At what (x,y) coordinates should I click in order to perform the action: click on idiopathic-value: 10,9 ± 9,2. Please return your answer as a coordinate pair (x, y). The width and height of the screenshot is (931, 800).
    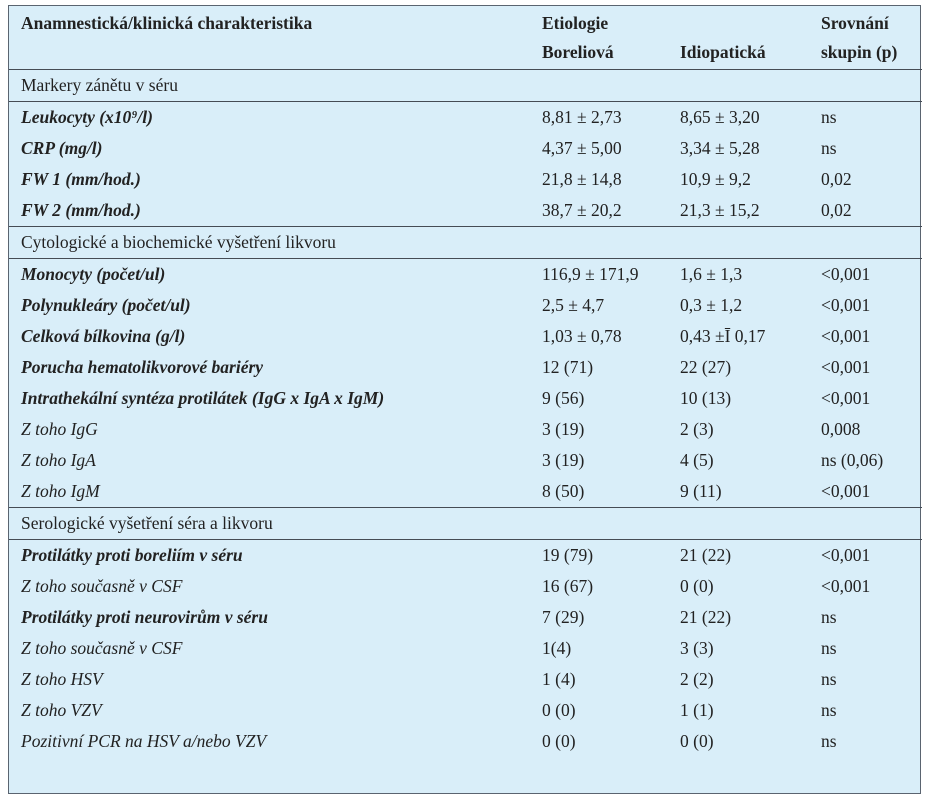
    Looking at the image, I should click on (715, 179).